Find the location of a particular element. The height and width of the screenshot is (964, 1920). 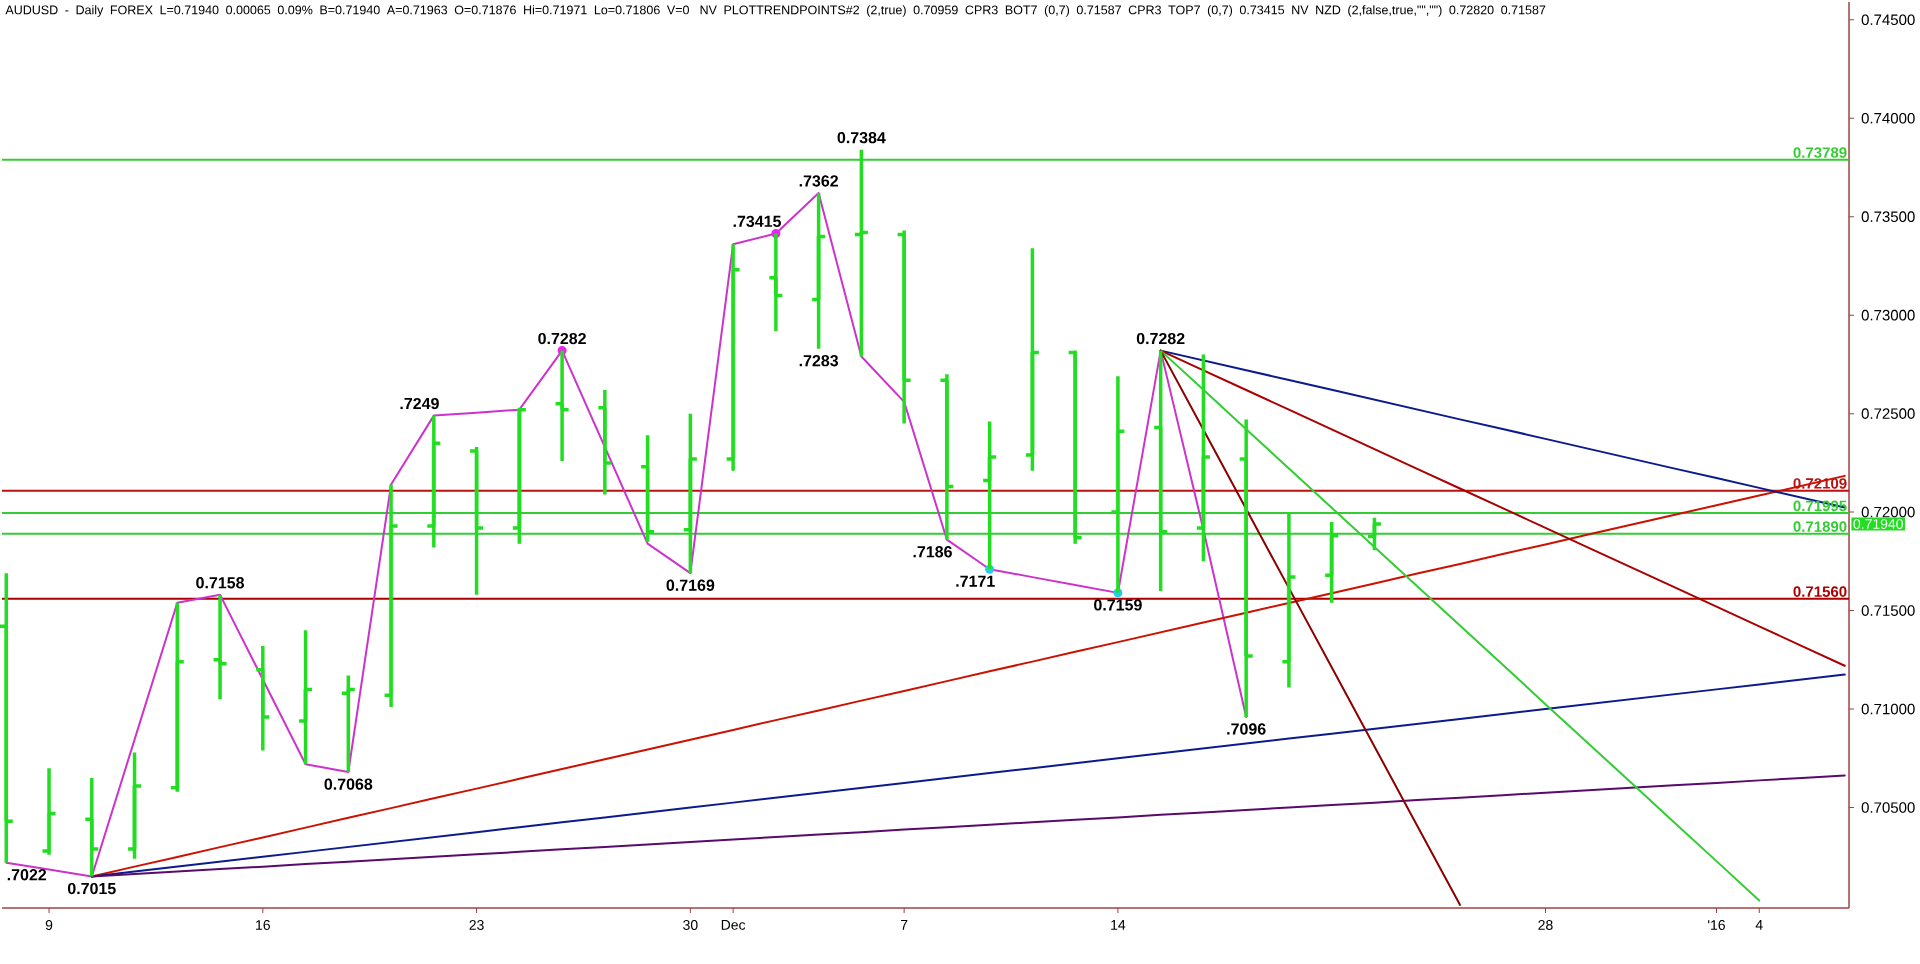

chart-subtitle: NV PLOTTRENDPOINTS#2 (2,true) 0.70959 CPR3 BOT7 (0,7) 0.71587 CPR3 TOP7 (0,7) 0.73415 NV NZD (2,false,true,"","") 0.72820 0.71587 is located at coordinates (1123, 11).